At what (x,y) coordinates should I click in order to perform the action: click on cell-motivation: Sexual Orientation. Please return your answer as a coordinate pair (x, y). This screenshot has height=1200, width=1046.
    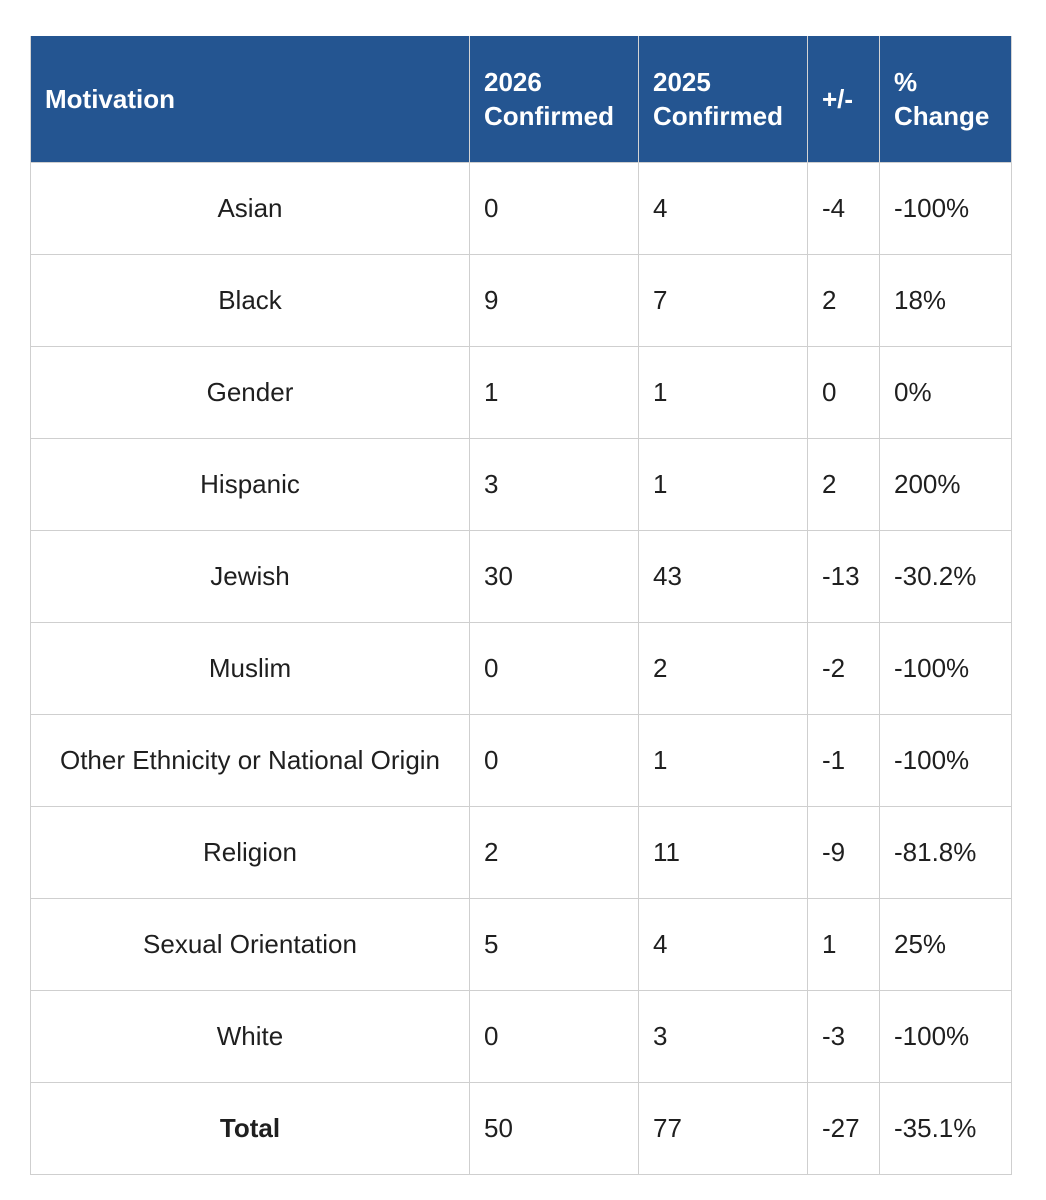
    Looking at the image, I should click on (250, 944).